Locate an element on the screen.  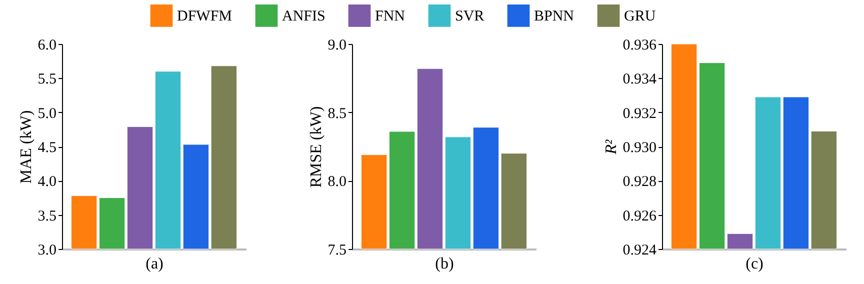
legend-label: ANFIS is located at coordinates (304, 16).